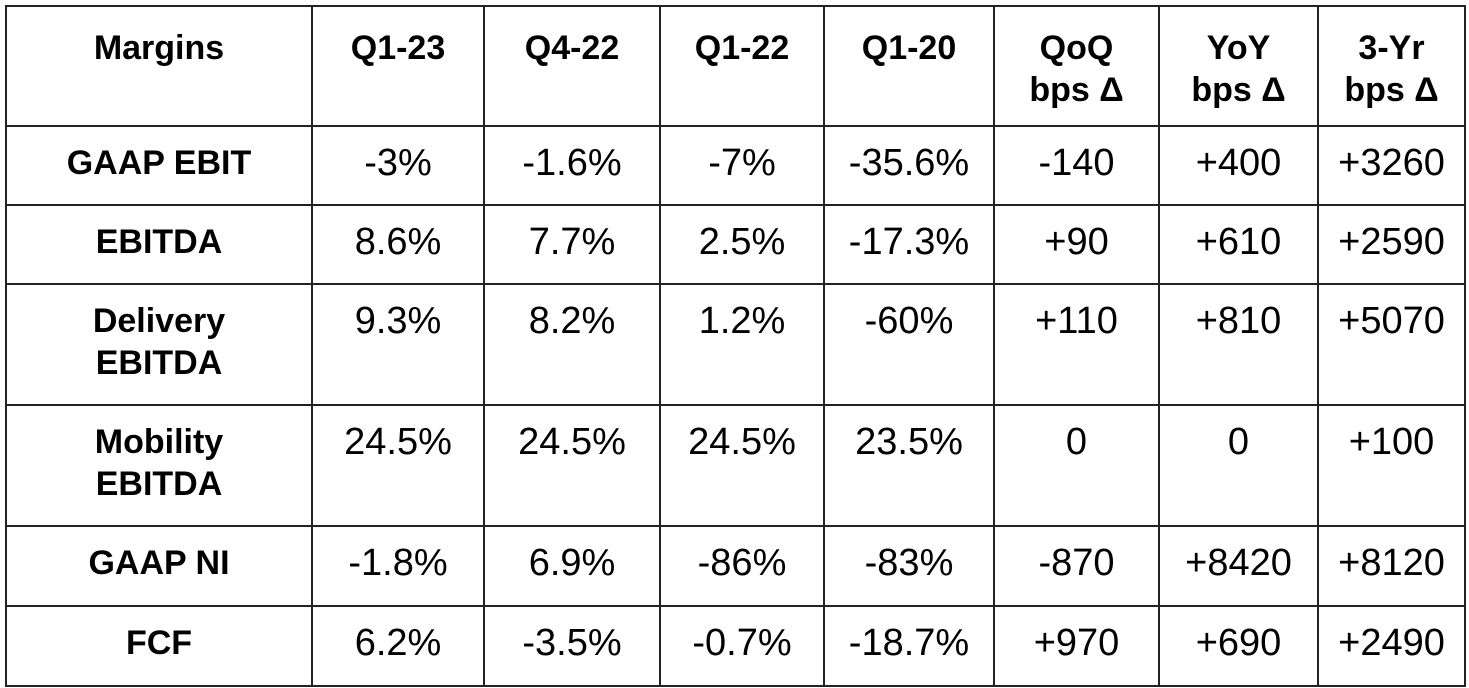 The height and width of the screenshot is (688, 1469). Describe the element at coordinates (572, 66) in the screenshot. I see `header-q4-22: Q4-22` at that location.